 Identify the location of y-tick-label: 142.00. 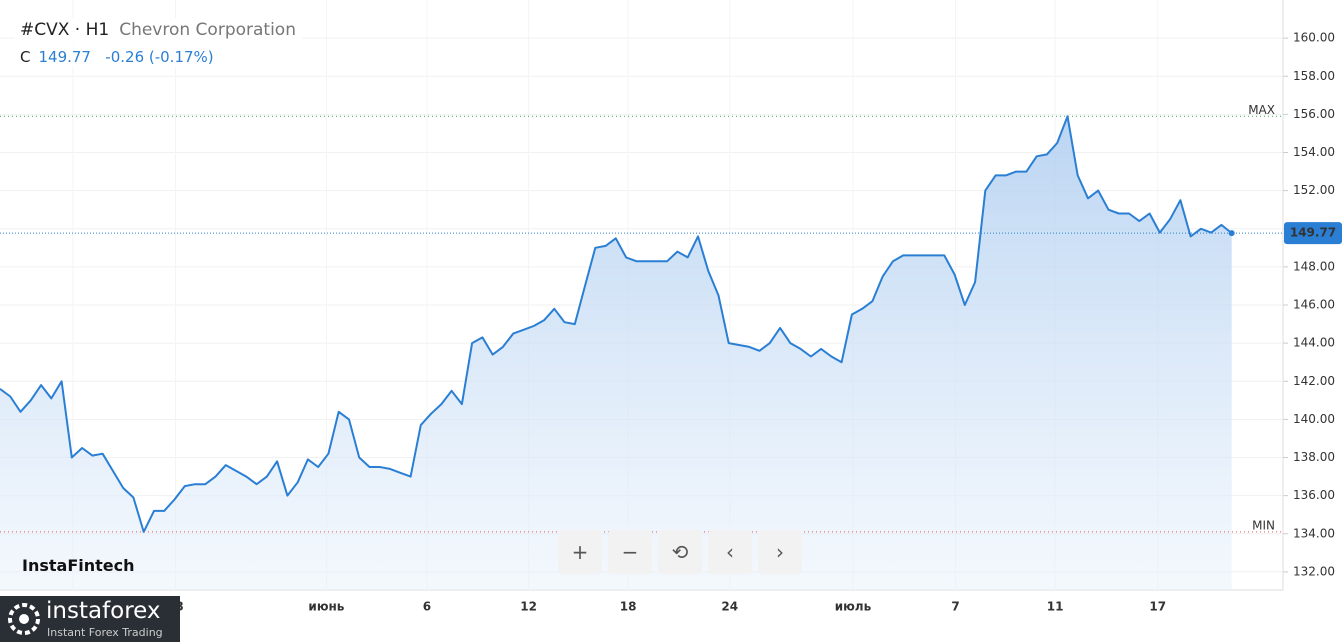
(1314, 381).